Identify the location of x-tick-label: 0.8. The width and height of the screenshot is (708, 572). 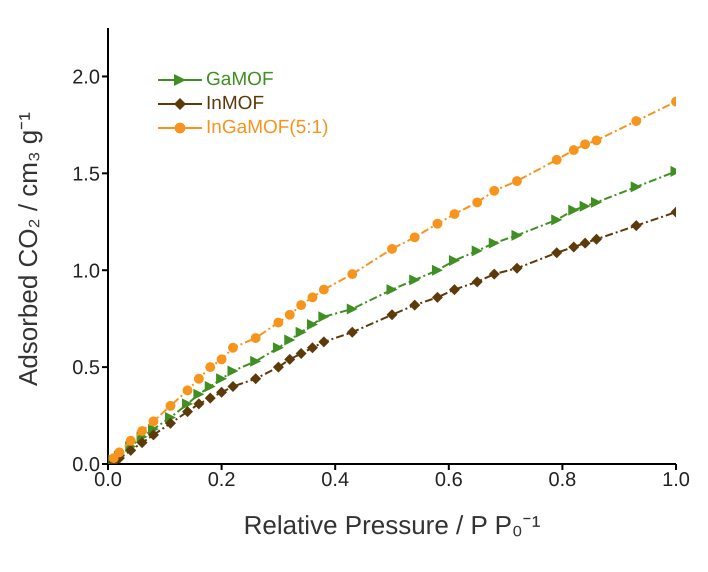
(562, 480).